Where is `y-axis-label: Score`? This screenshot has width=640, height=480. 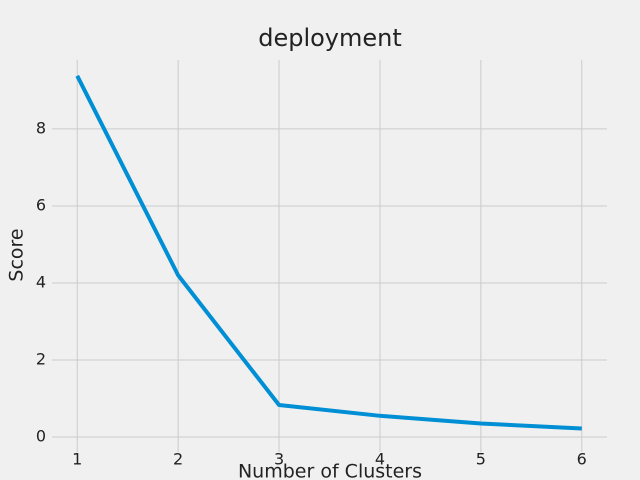
y-axis-label: Score is located at coordinates (17, 254).